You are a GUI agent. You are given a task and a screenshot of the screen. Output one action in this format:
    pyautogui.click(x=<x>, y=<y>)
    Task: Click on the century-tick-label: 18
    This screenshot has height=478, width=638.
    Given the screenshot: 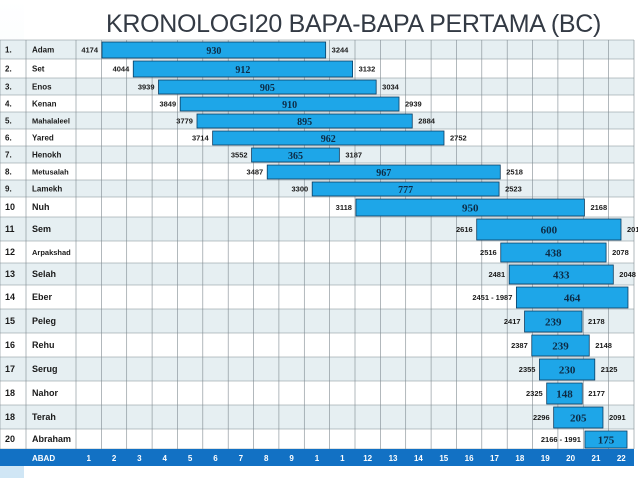 What is the action you would take?
    pyautogui.click(x=519, y=458)
    